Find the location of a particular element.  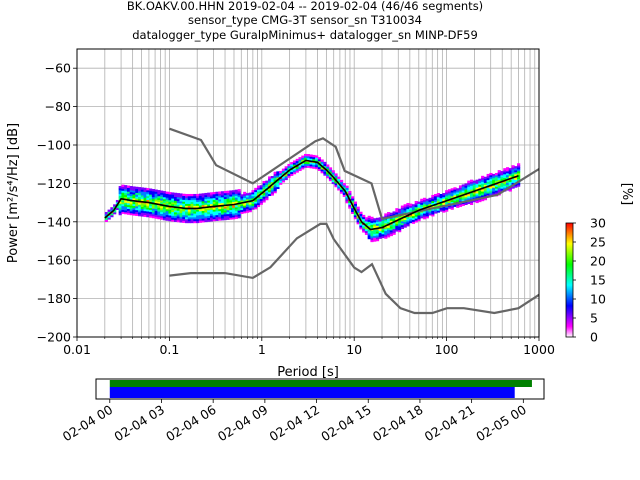

coverage-bar-blue is located at coordinates (312, 392).